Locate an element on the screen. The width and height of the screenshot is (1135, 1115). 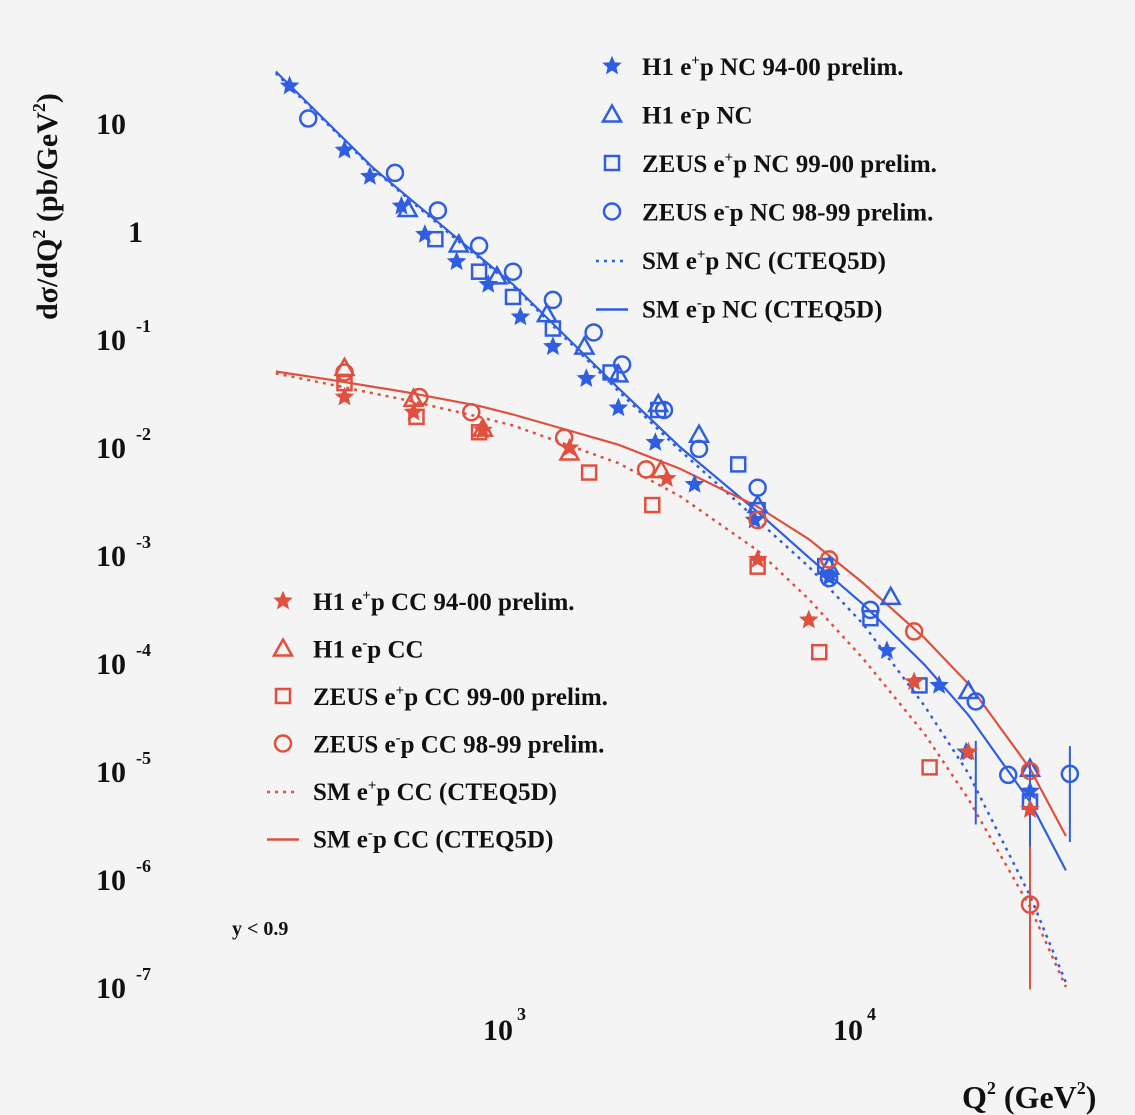
legend-label: ZEUS e-p NC 98-99 prelim. is located at coordinates (787, 213).